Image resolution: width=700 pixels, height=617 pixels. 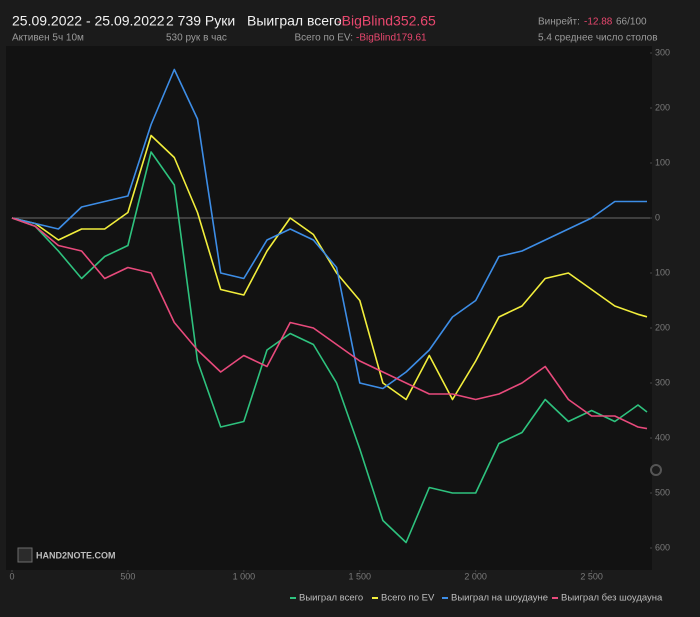 I want to click on ev-value: -BigBlind179.61, so click(x=391, y=38).